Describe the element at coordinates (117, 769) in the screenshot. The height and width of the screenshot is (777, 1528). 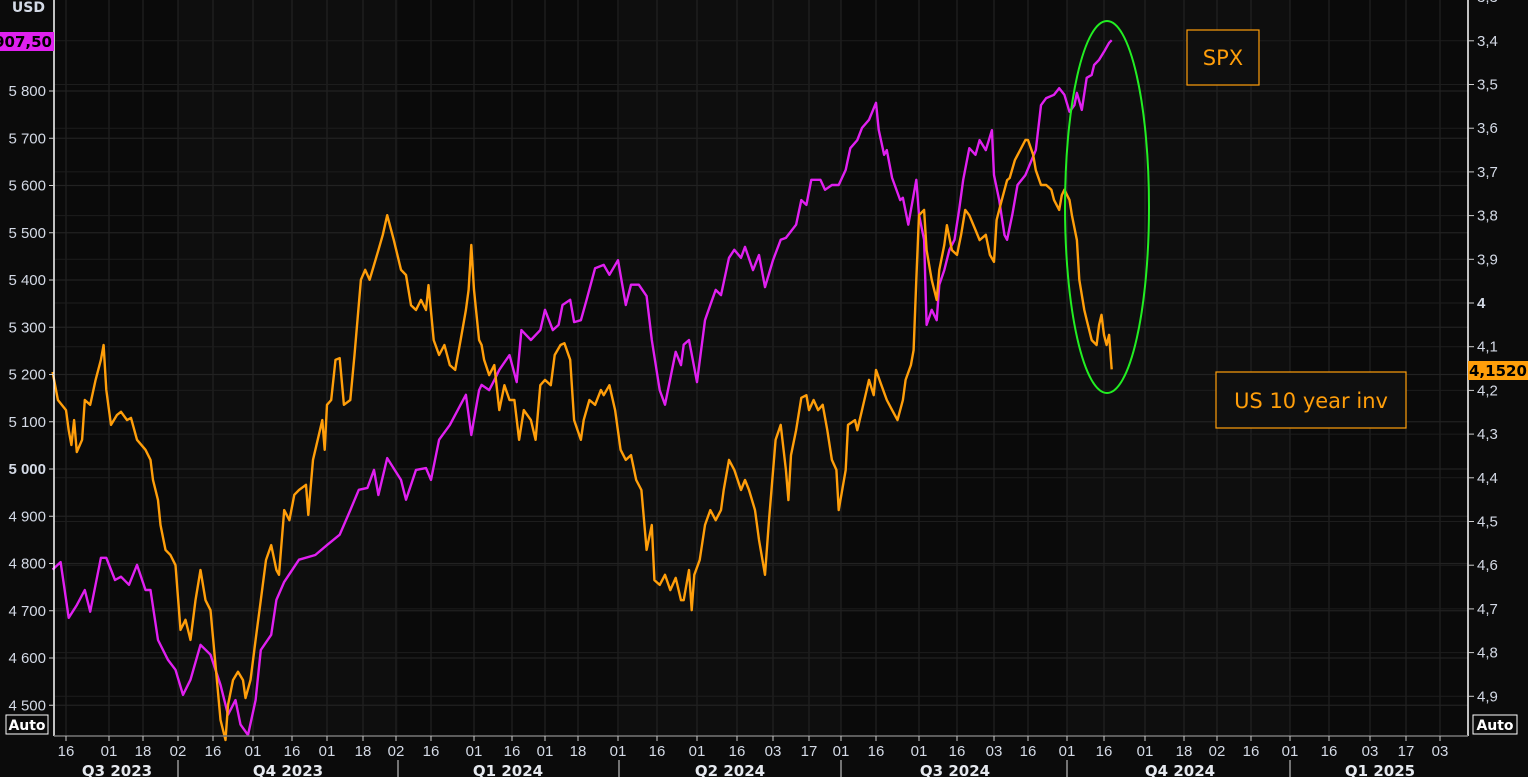
I see `quarter-label: Q3 2023` at that location.